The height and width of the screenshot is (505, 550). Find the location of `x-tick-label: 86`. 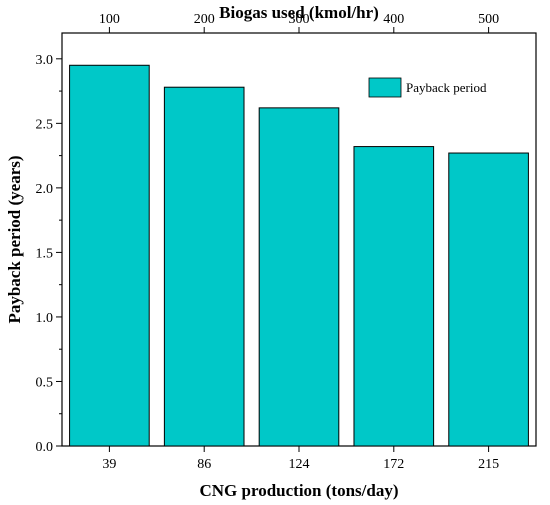

x-tick-label: 86 is located at coordinates (204, 464).